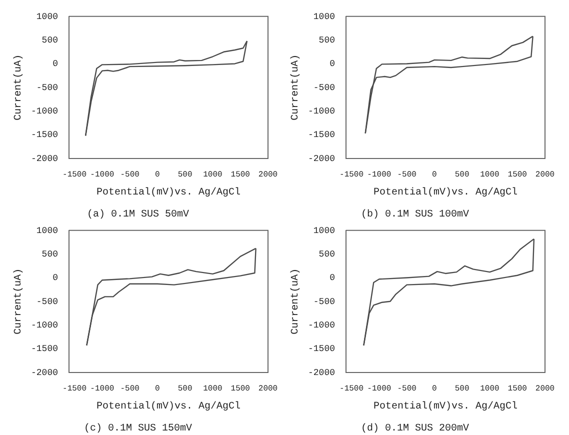  Describe the element at coordinates (138, 428) in the screenshot. I see `text: (c) 0.1M SUS 150mV` at that location.